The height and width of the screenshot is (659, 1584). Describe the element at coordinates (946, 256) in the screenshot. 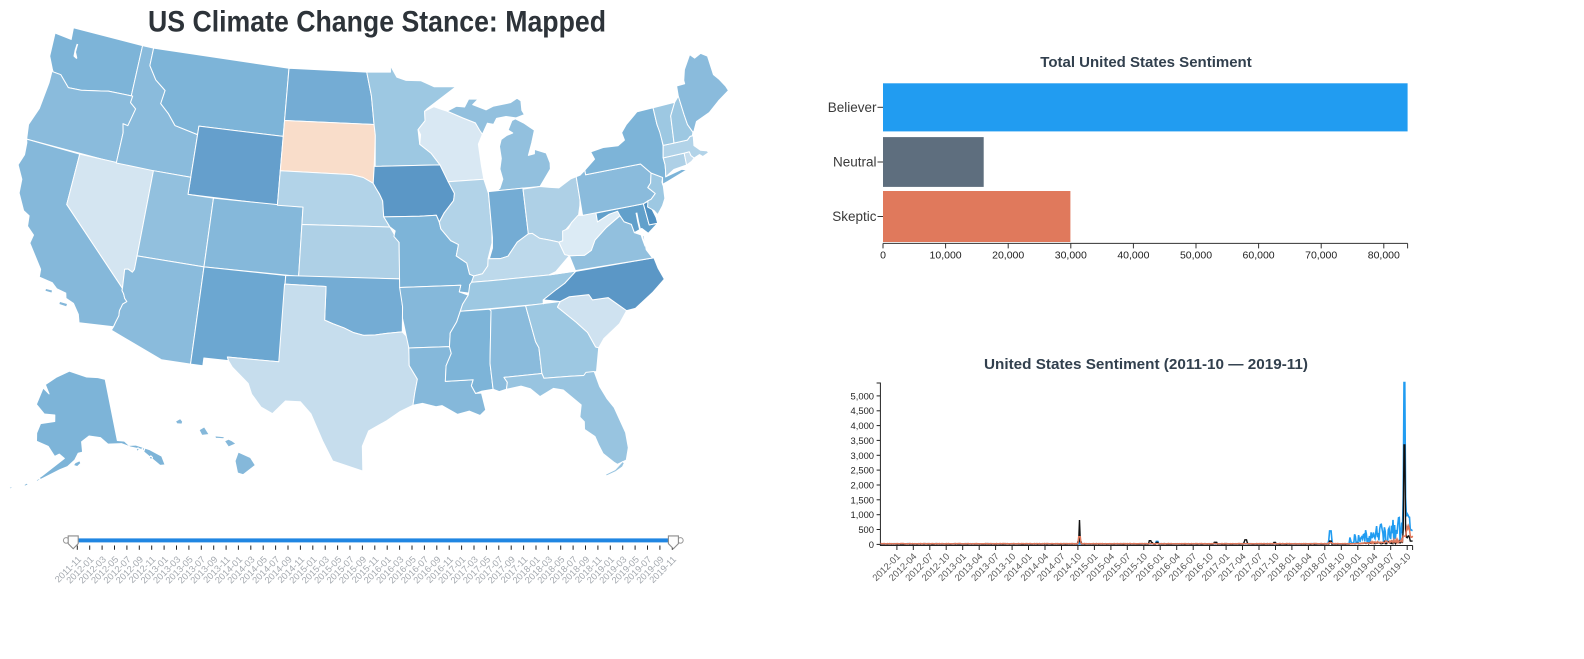

I see `svg-text: 10,000` at that location.